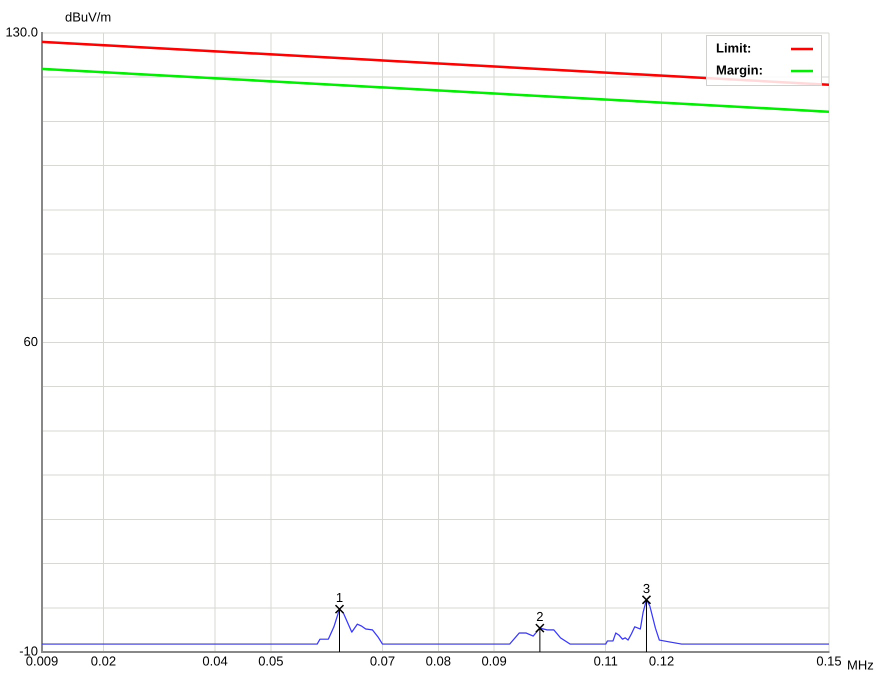  I want to click on x-tick-label: 0.02, so click(103, 660).